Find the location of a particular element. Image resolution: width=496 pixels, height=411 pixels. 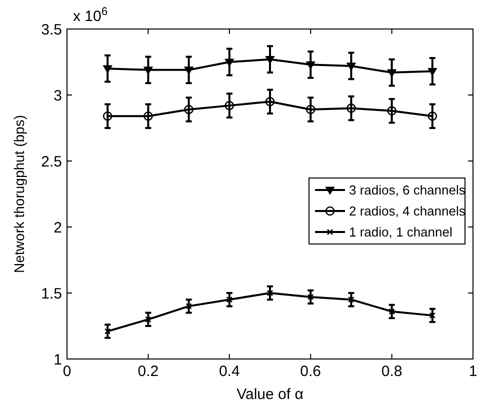

legend-label: 2 radios, 4 channels is located at coordinates (407, 211).